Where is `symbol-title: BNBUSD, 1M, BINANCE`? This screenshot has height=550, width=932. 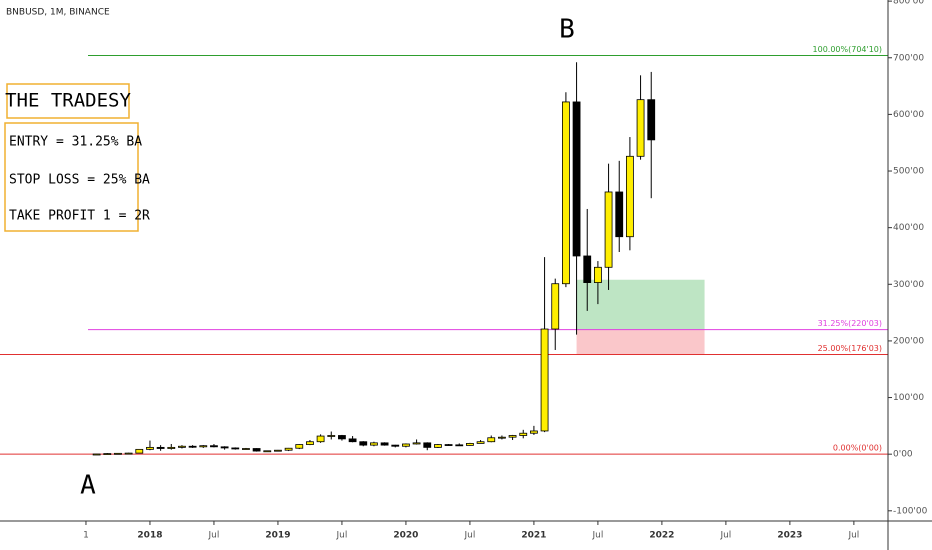
symbol-title: BNBUSD, 1M, BINANCE is located at coordinates (58, 13).